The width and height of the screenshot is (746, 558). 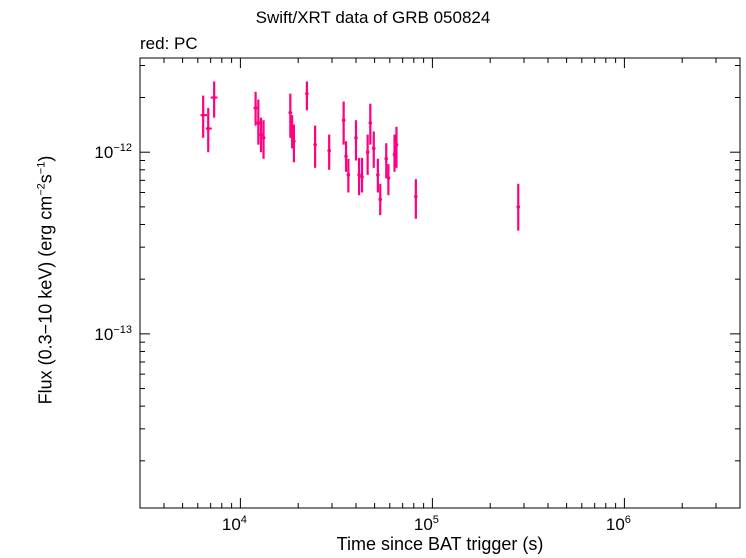 What do you see at coordinates (234, 524) in the screenshot?
I see `x-tick-label: 10⁴` at bounding box center [234, 524].